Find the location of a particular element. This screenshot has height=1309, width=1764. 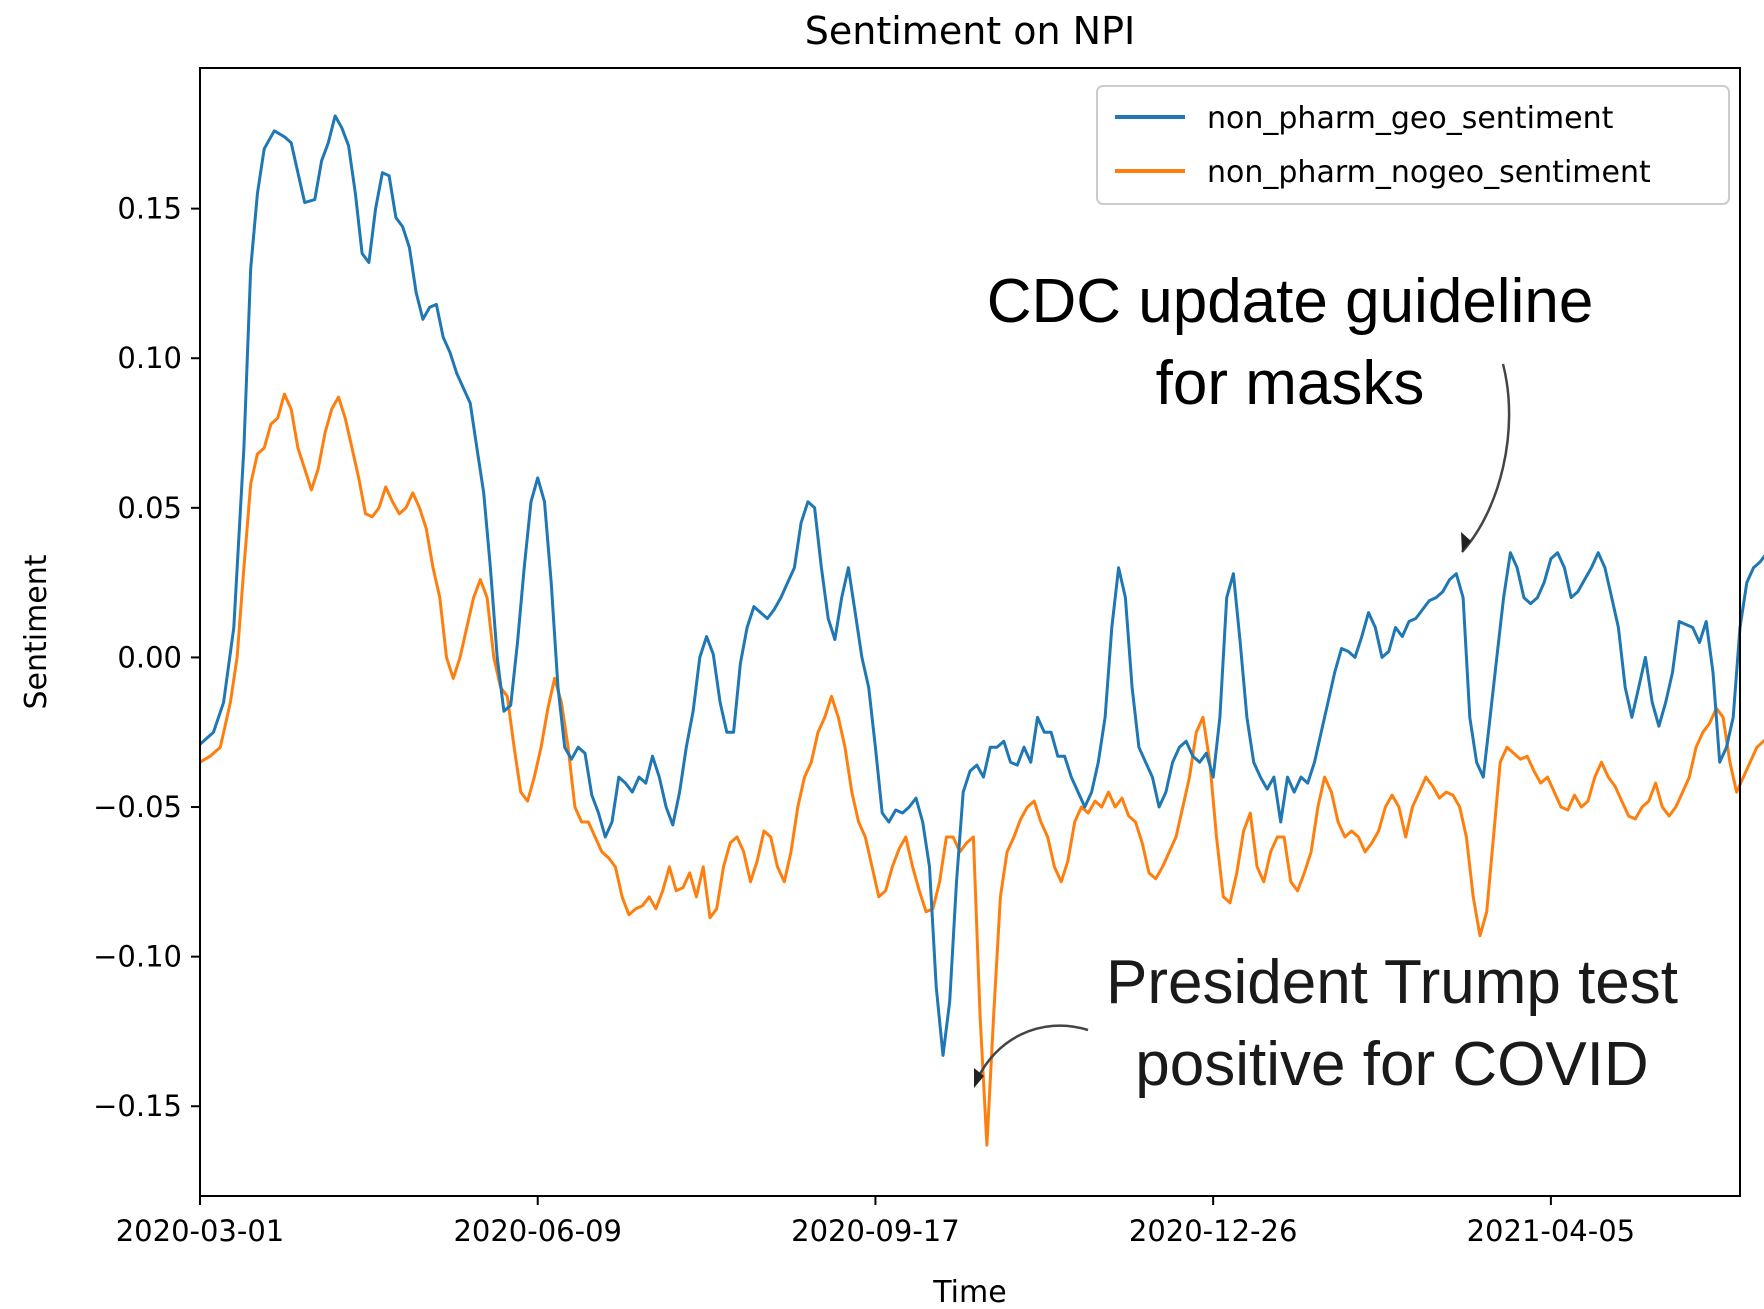

legend-box is located at coordinates (1413, 145).